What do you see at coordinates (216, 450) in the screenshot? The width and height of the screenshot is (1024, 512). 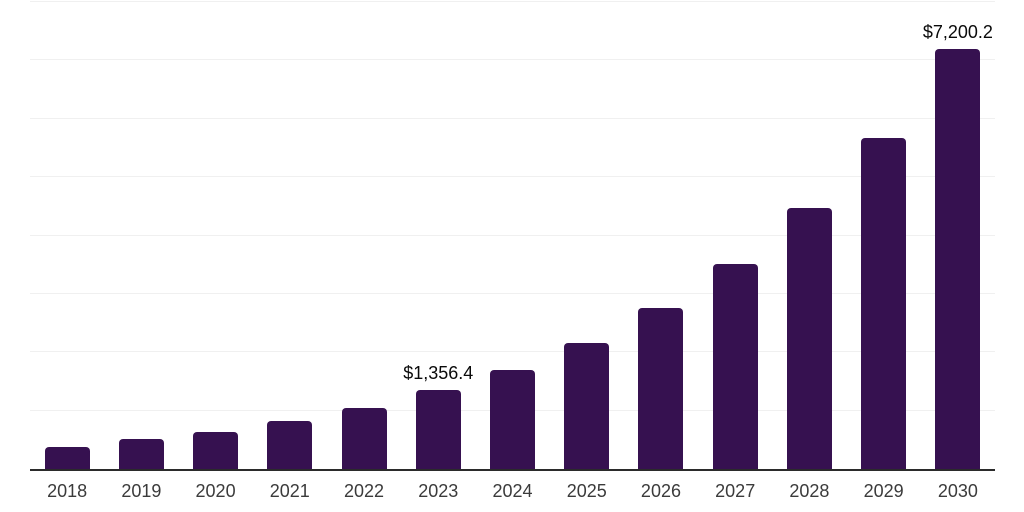 I see `bar-2020` at bounding box center [216, 450].